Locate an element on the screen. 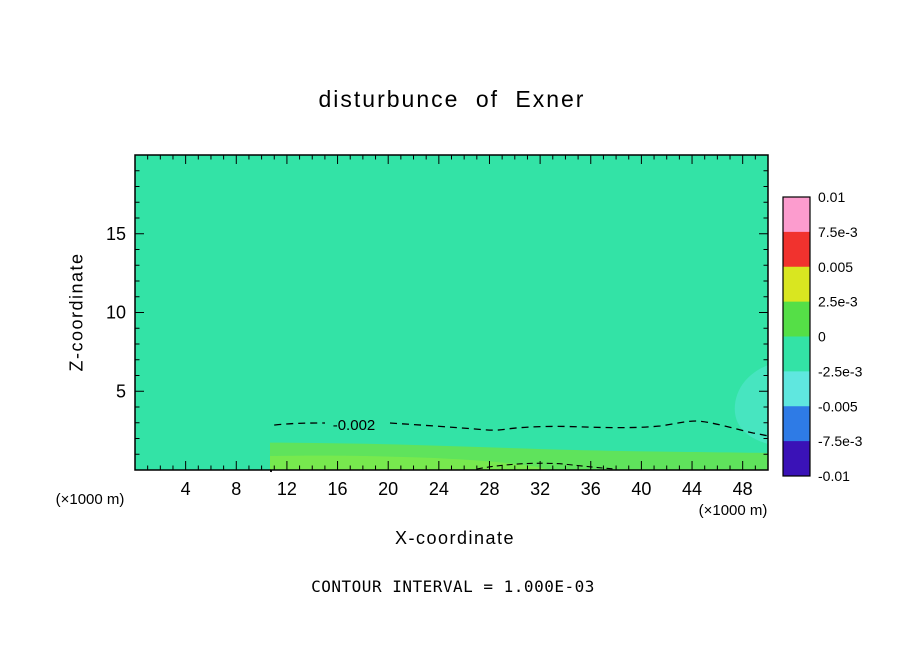 Image resolution: width=904 pixels, height=654 pixels. colorbar-label: 0 is located at coordinates (822, 337).